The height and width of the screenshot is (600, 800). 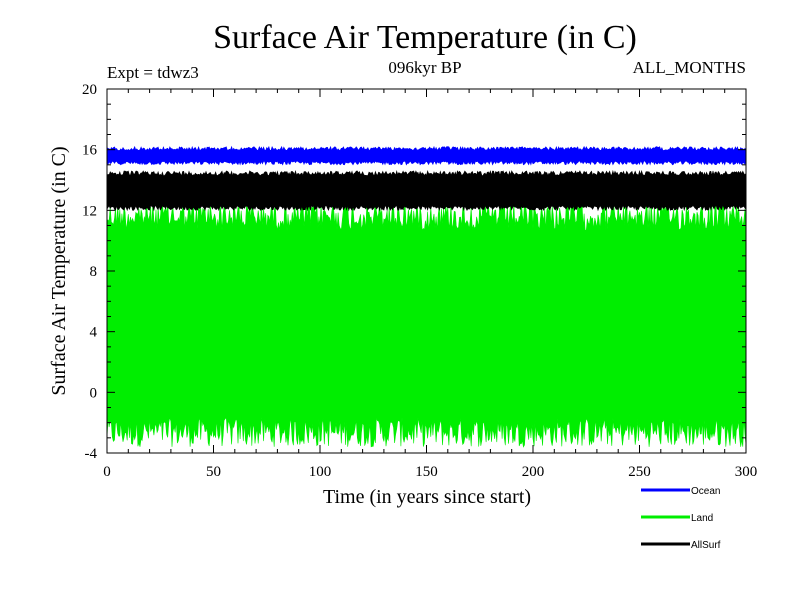 I want to click on period-label: 096kyr BP, so click(x=424, y=67).